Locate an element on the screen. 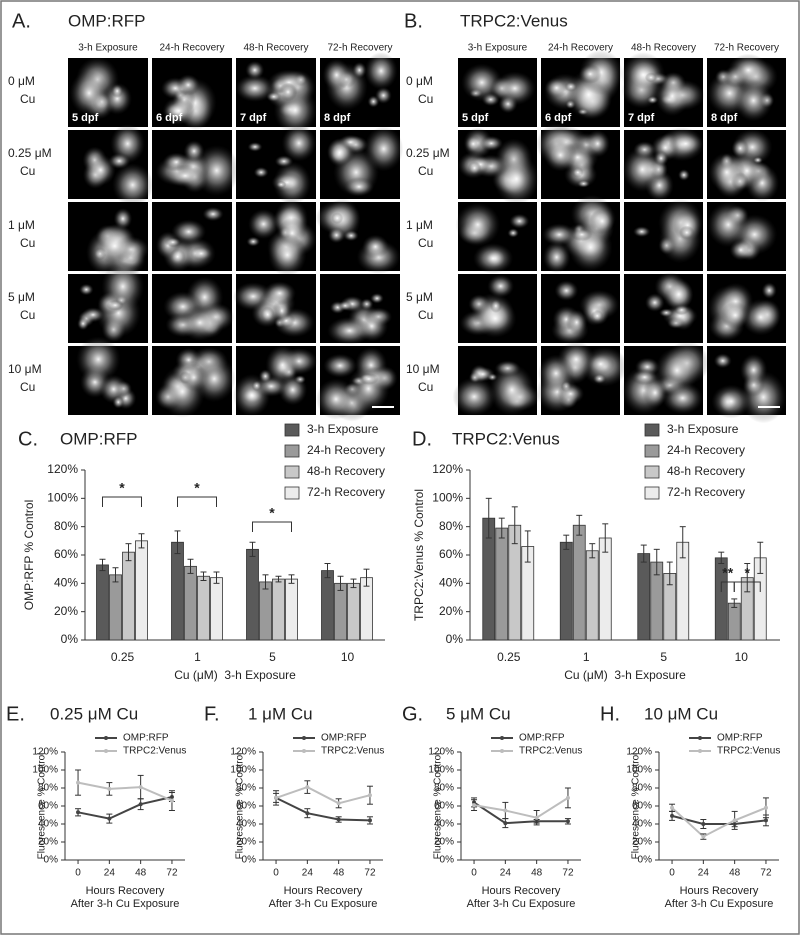  y-tick-label: 20% is located at coordinates (66, 611).